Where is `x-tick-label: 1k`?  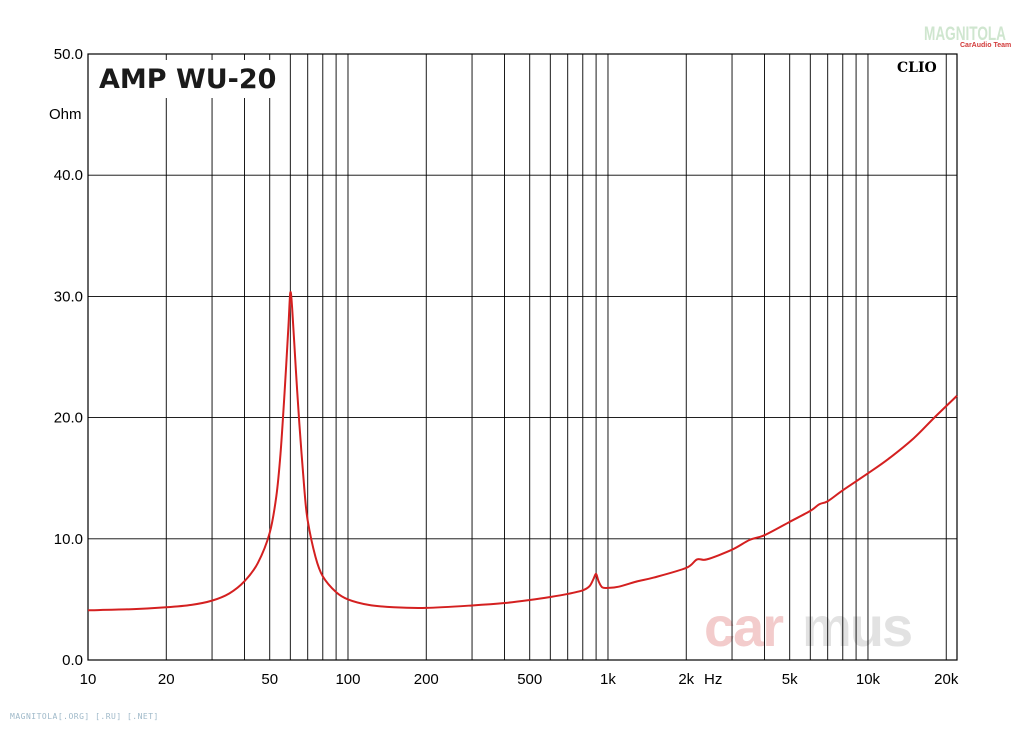
x-tick-label: 1k is located at coordinates (608, 679).